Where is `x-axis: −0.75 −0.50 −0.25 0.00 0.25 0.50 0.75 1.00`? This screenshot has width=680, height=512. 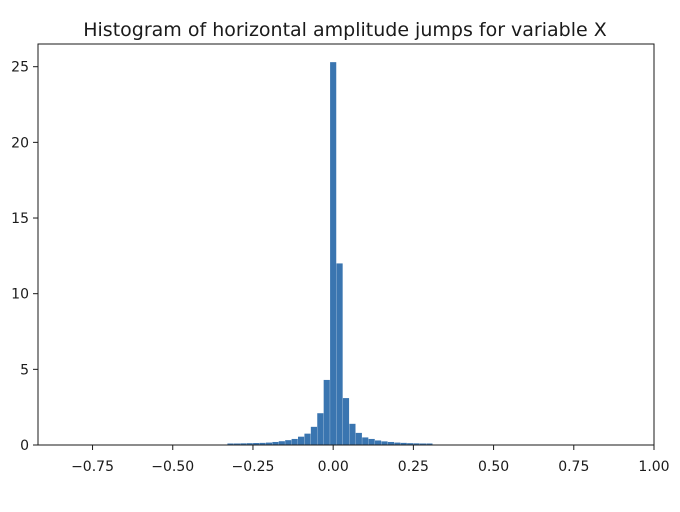 x-axis: −0.75 −0.50 −0.25 0.00 0.25 0.50 0.75 1.00 is located at coordinates (370, 460).